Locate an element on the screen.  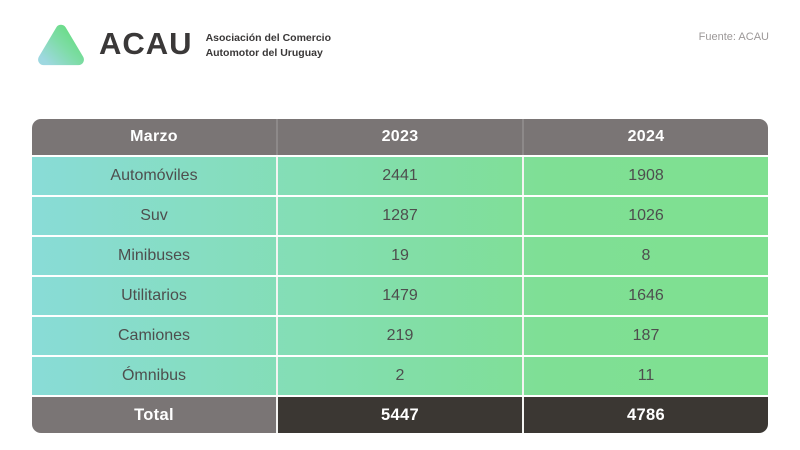
header-month: Marzo is located at coordinates (154, 136).